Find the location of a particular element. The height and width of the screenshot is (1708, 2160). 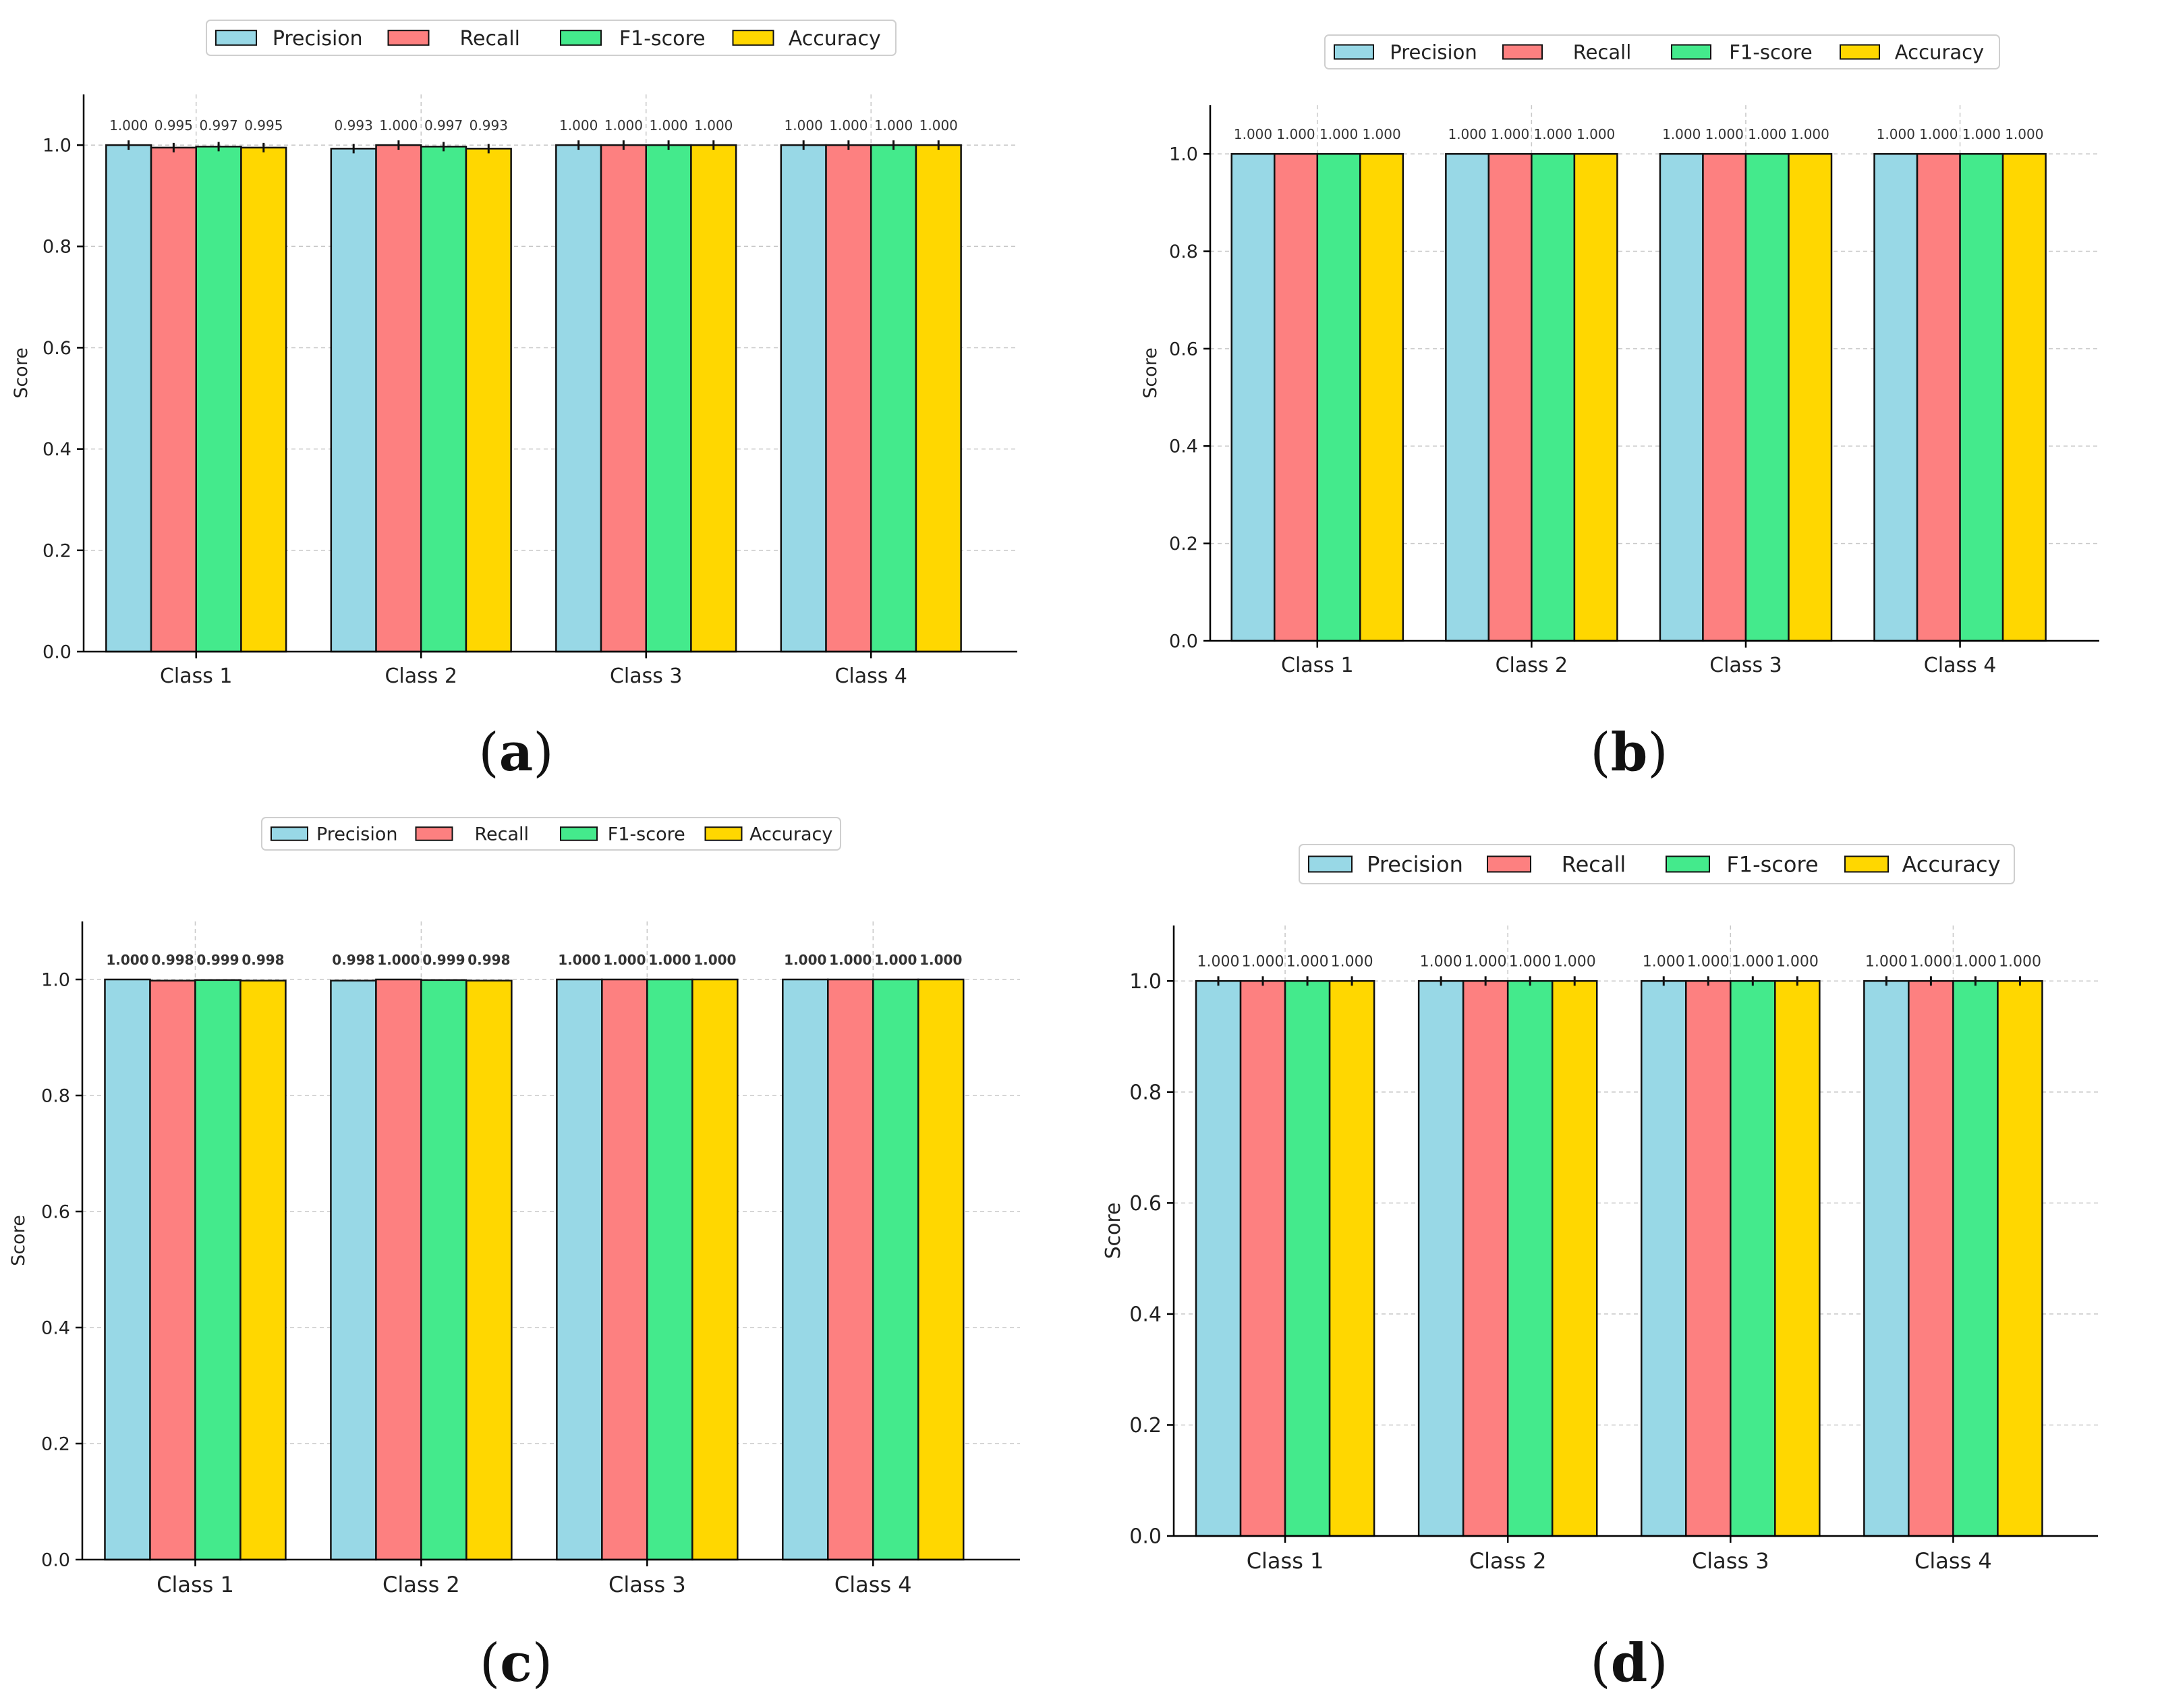

legend-label: Precision is located at coordinates (1433, 52).